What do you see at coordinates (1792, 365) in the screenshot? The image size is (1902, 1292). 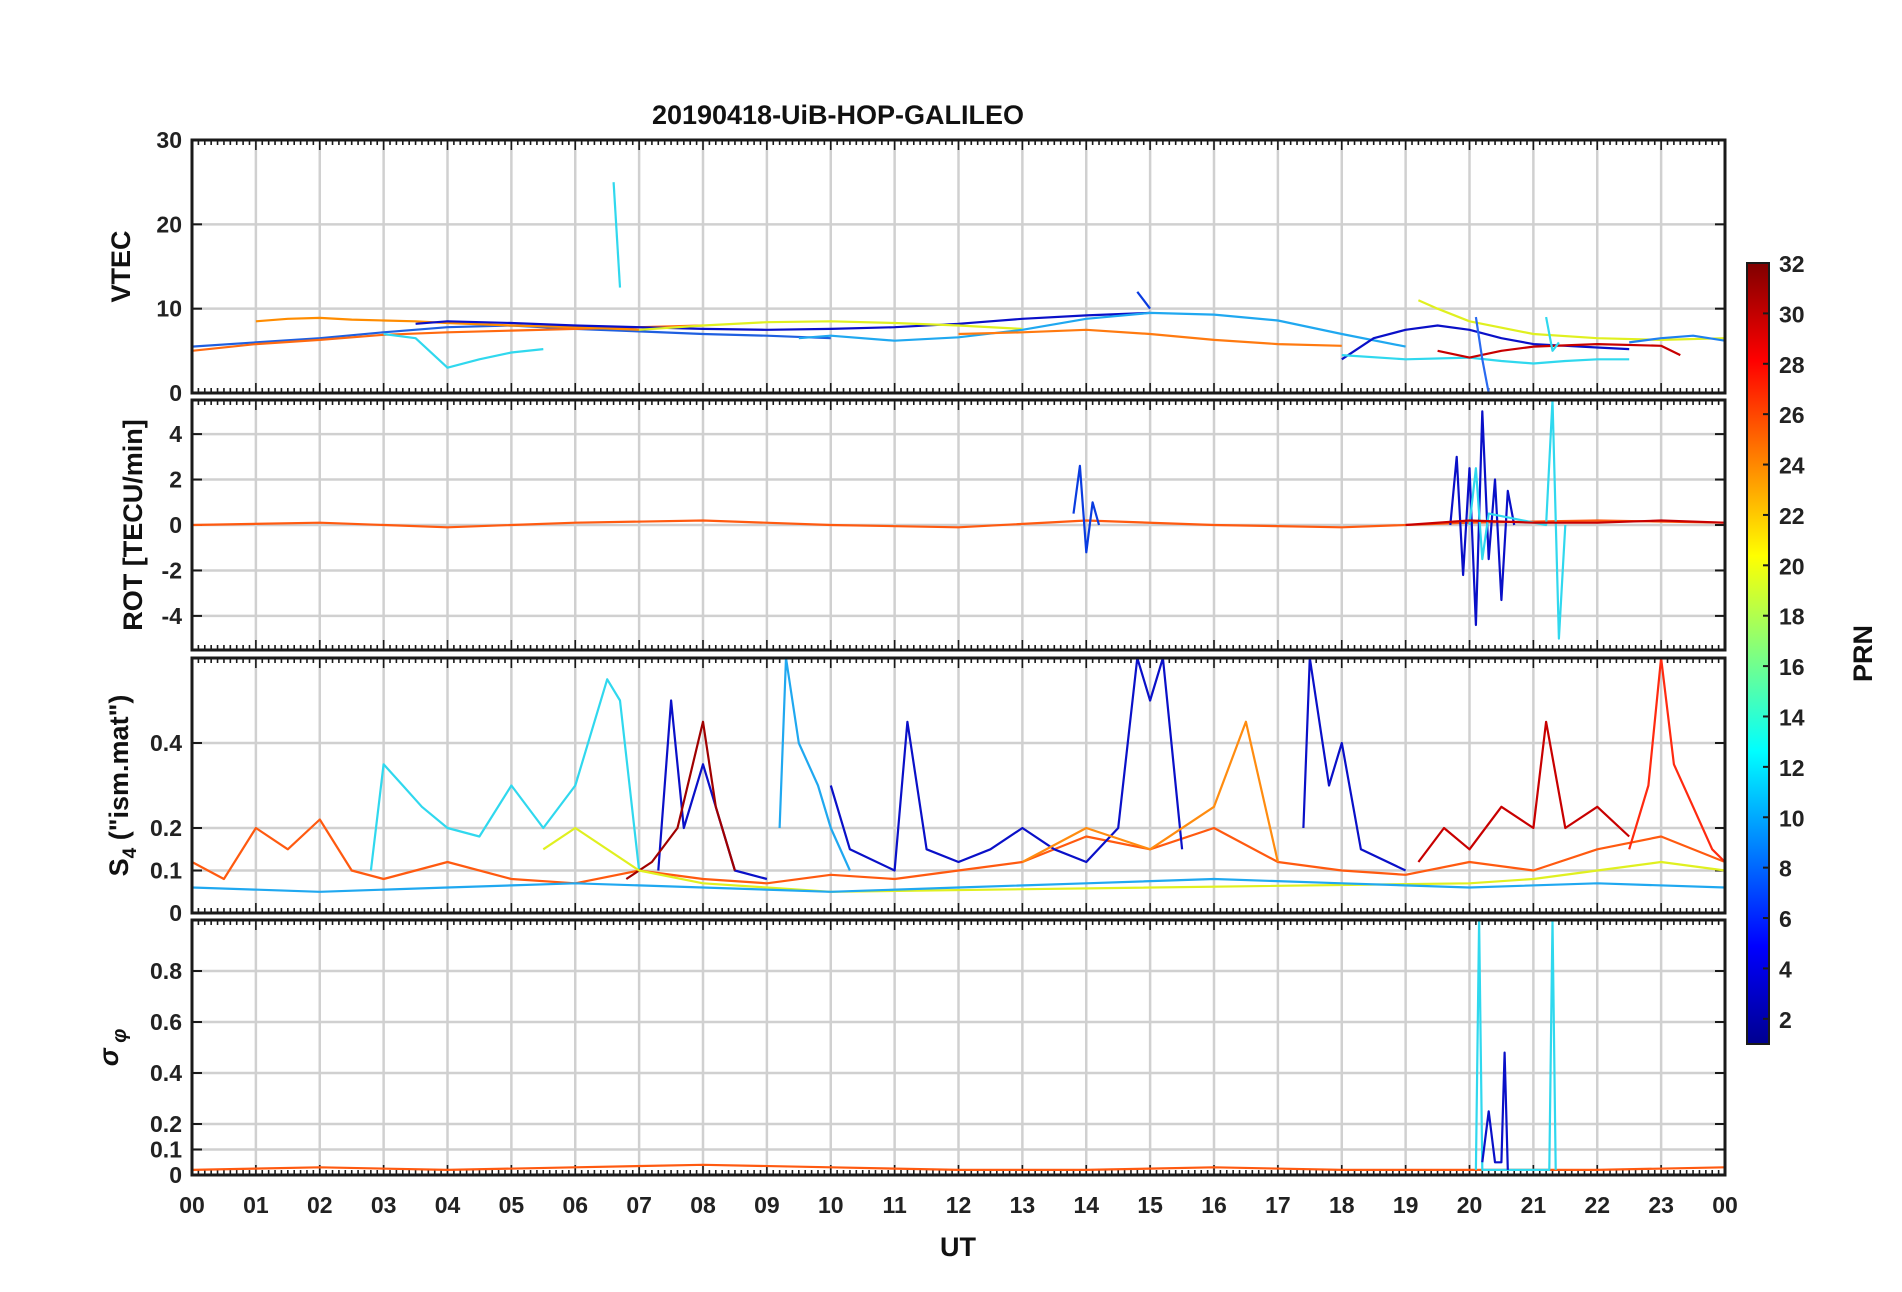 I see `colorbar-tick-label: 28` at bounding box center [1792, 365].